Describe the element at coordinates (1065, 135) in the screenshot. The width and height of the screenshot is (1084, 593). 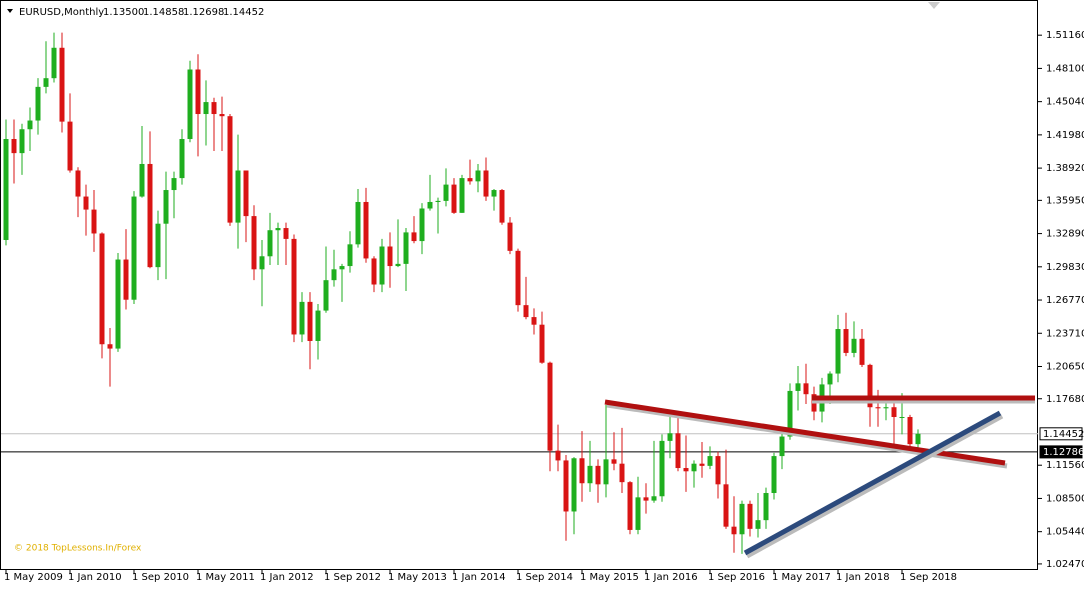
I see `y-tick-label: 1.41980` at that location.